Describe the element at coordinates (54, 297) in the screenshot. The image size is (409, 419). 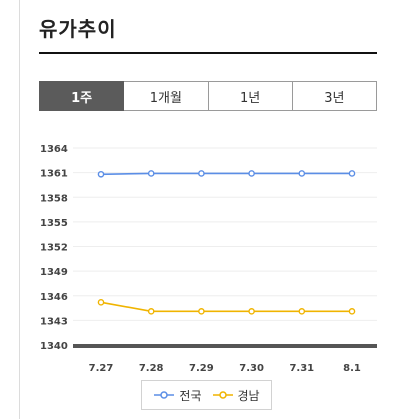
I see `y-tick-label: 1346` at that location.